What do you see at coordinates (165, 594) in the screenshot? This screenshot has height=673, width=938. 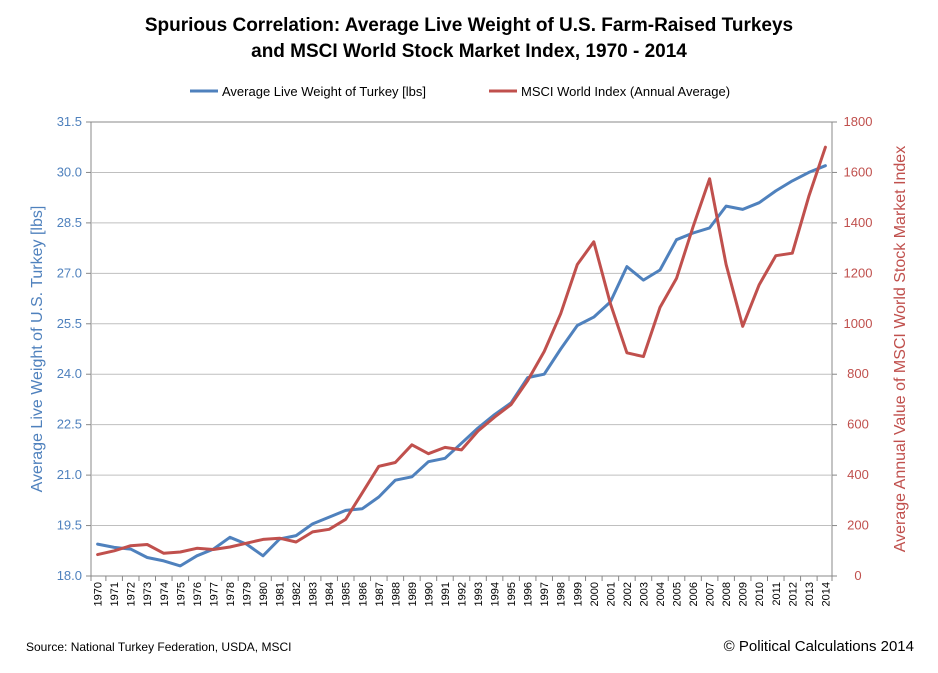 I see `x-tick-label: 1974` at bounding box center [165, 594].